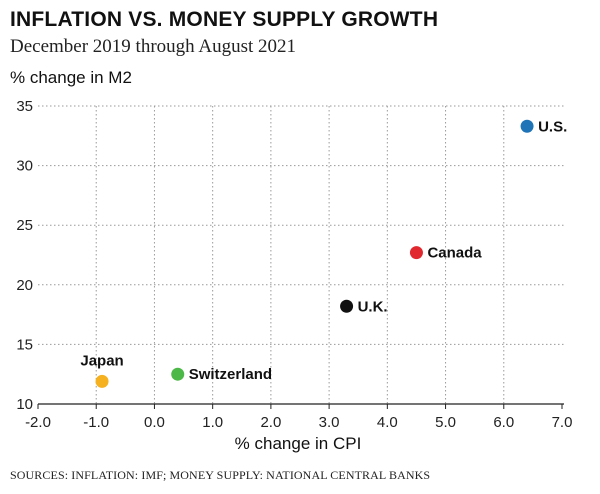 The width and height of the screenshot is (600, 494). Describe the element at coordinates (503, 422) in the screenshot. I see `x-tick-label: 6.0` at that location.